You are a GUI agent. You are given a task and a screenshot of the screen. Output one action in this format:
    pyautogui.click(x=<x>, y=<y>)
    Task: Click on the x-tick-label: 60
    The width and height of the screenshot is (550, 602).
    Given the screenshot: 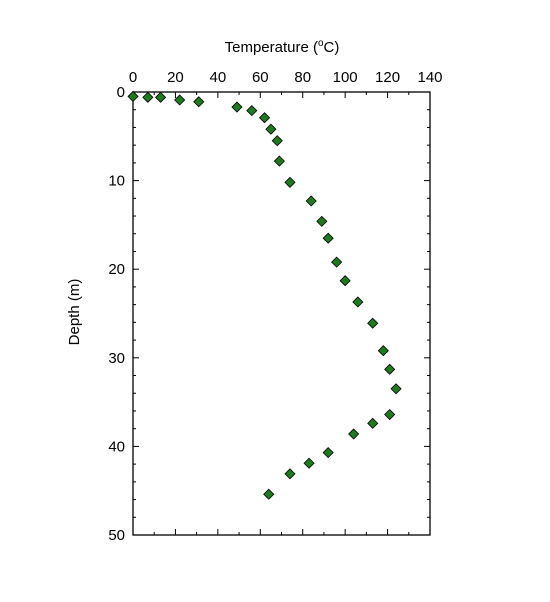 What is the action you would take?
    pyautogui.click(x=260, y=77)
    